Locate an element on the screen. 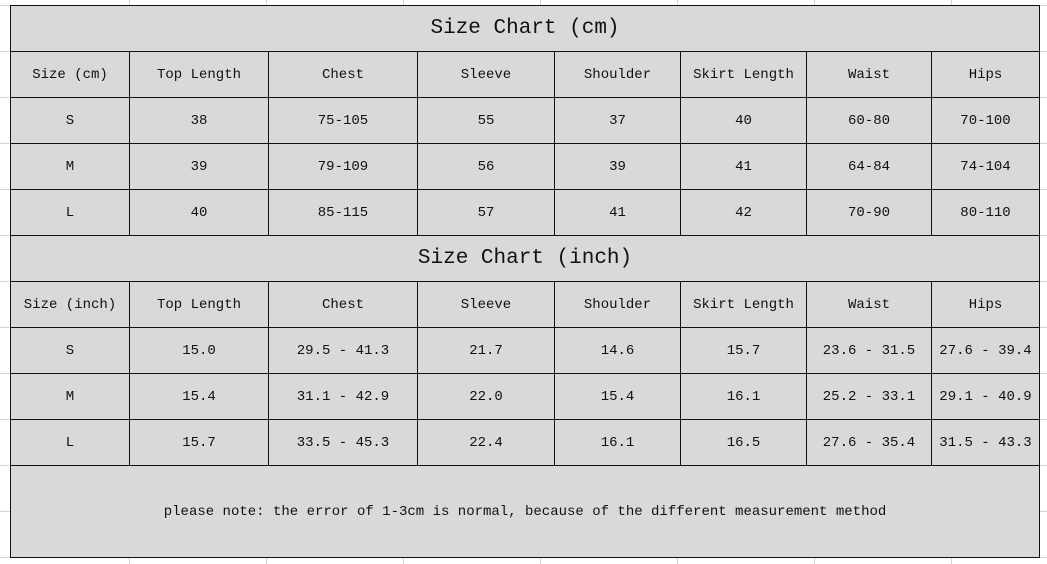 The image size is (1047, 564). table-row: S 38 75-105 55 37 40 60-80 70-100 is located at coordinates (525, 120).